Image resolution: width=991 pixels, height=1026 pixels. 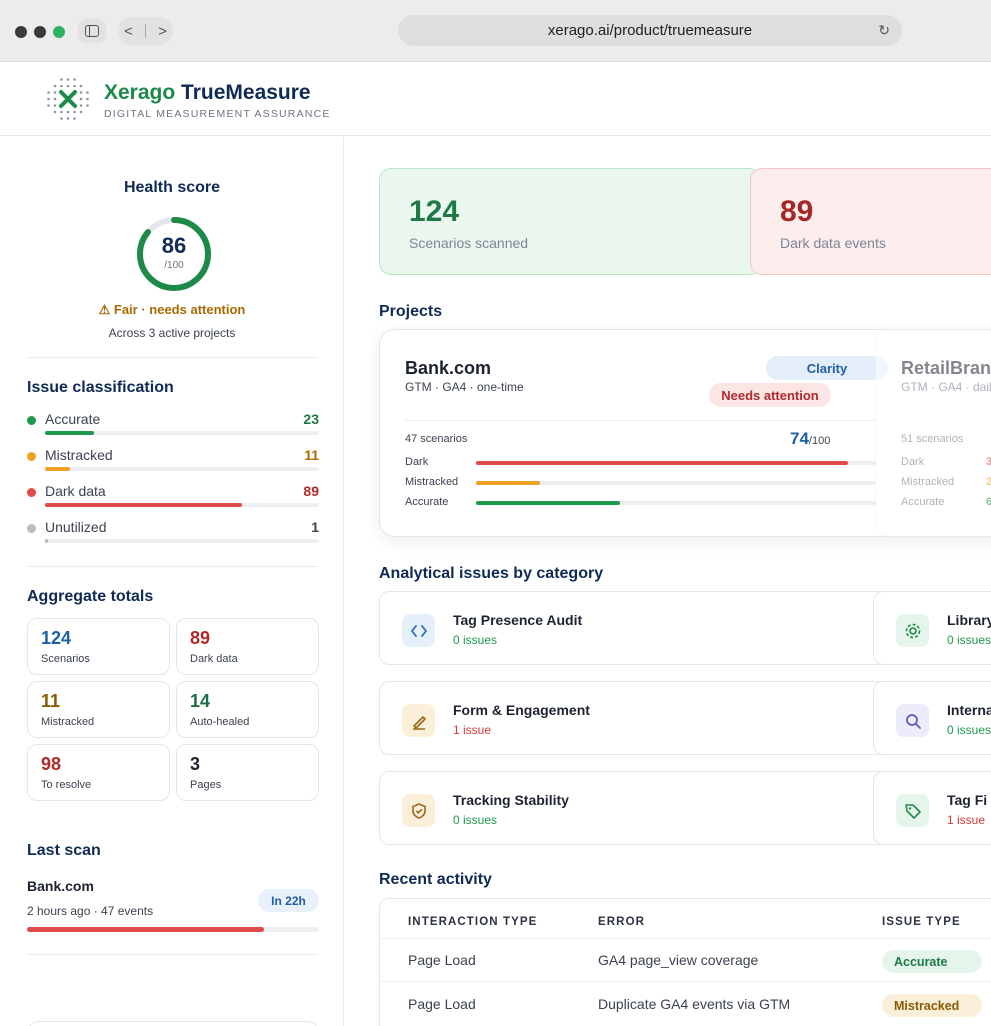 I want to click on back-button: <, so click(x=128, y=31).